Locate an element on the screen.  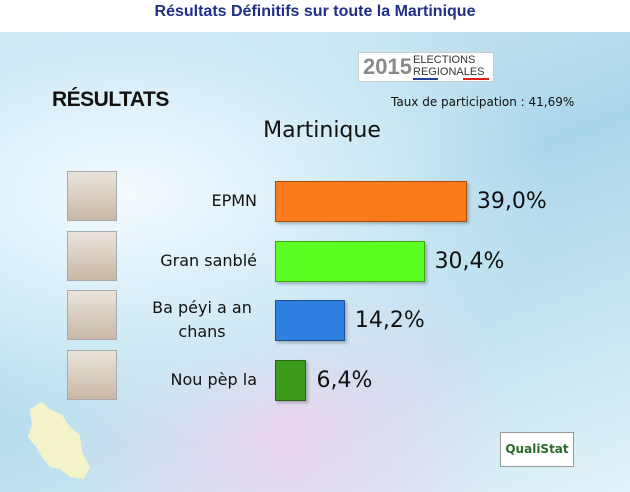
category-label: Ba péyi a an chans is located at coordinates (197, 320).